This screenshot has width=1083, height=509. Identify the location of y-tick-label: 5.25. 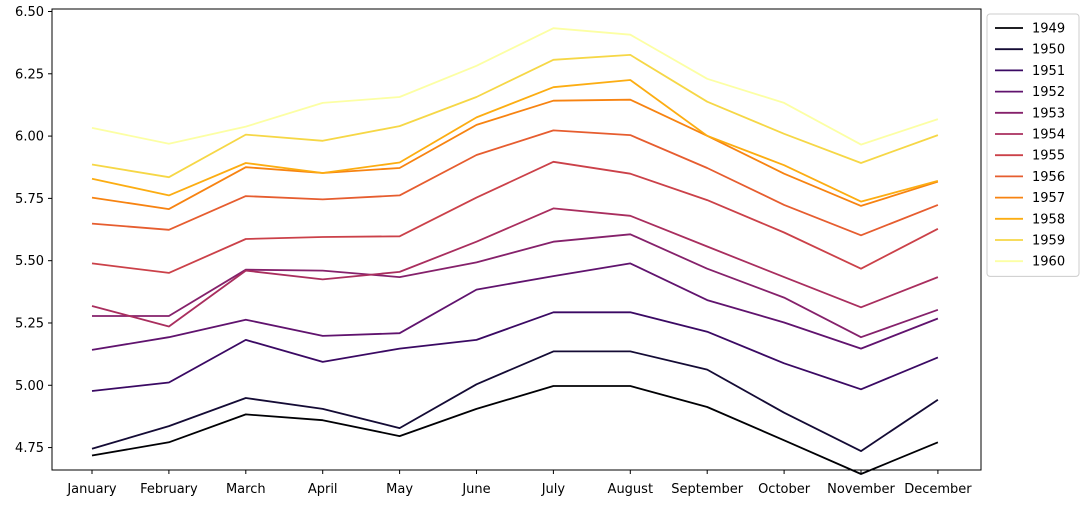
(29, 323).